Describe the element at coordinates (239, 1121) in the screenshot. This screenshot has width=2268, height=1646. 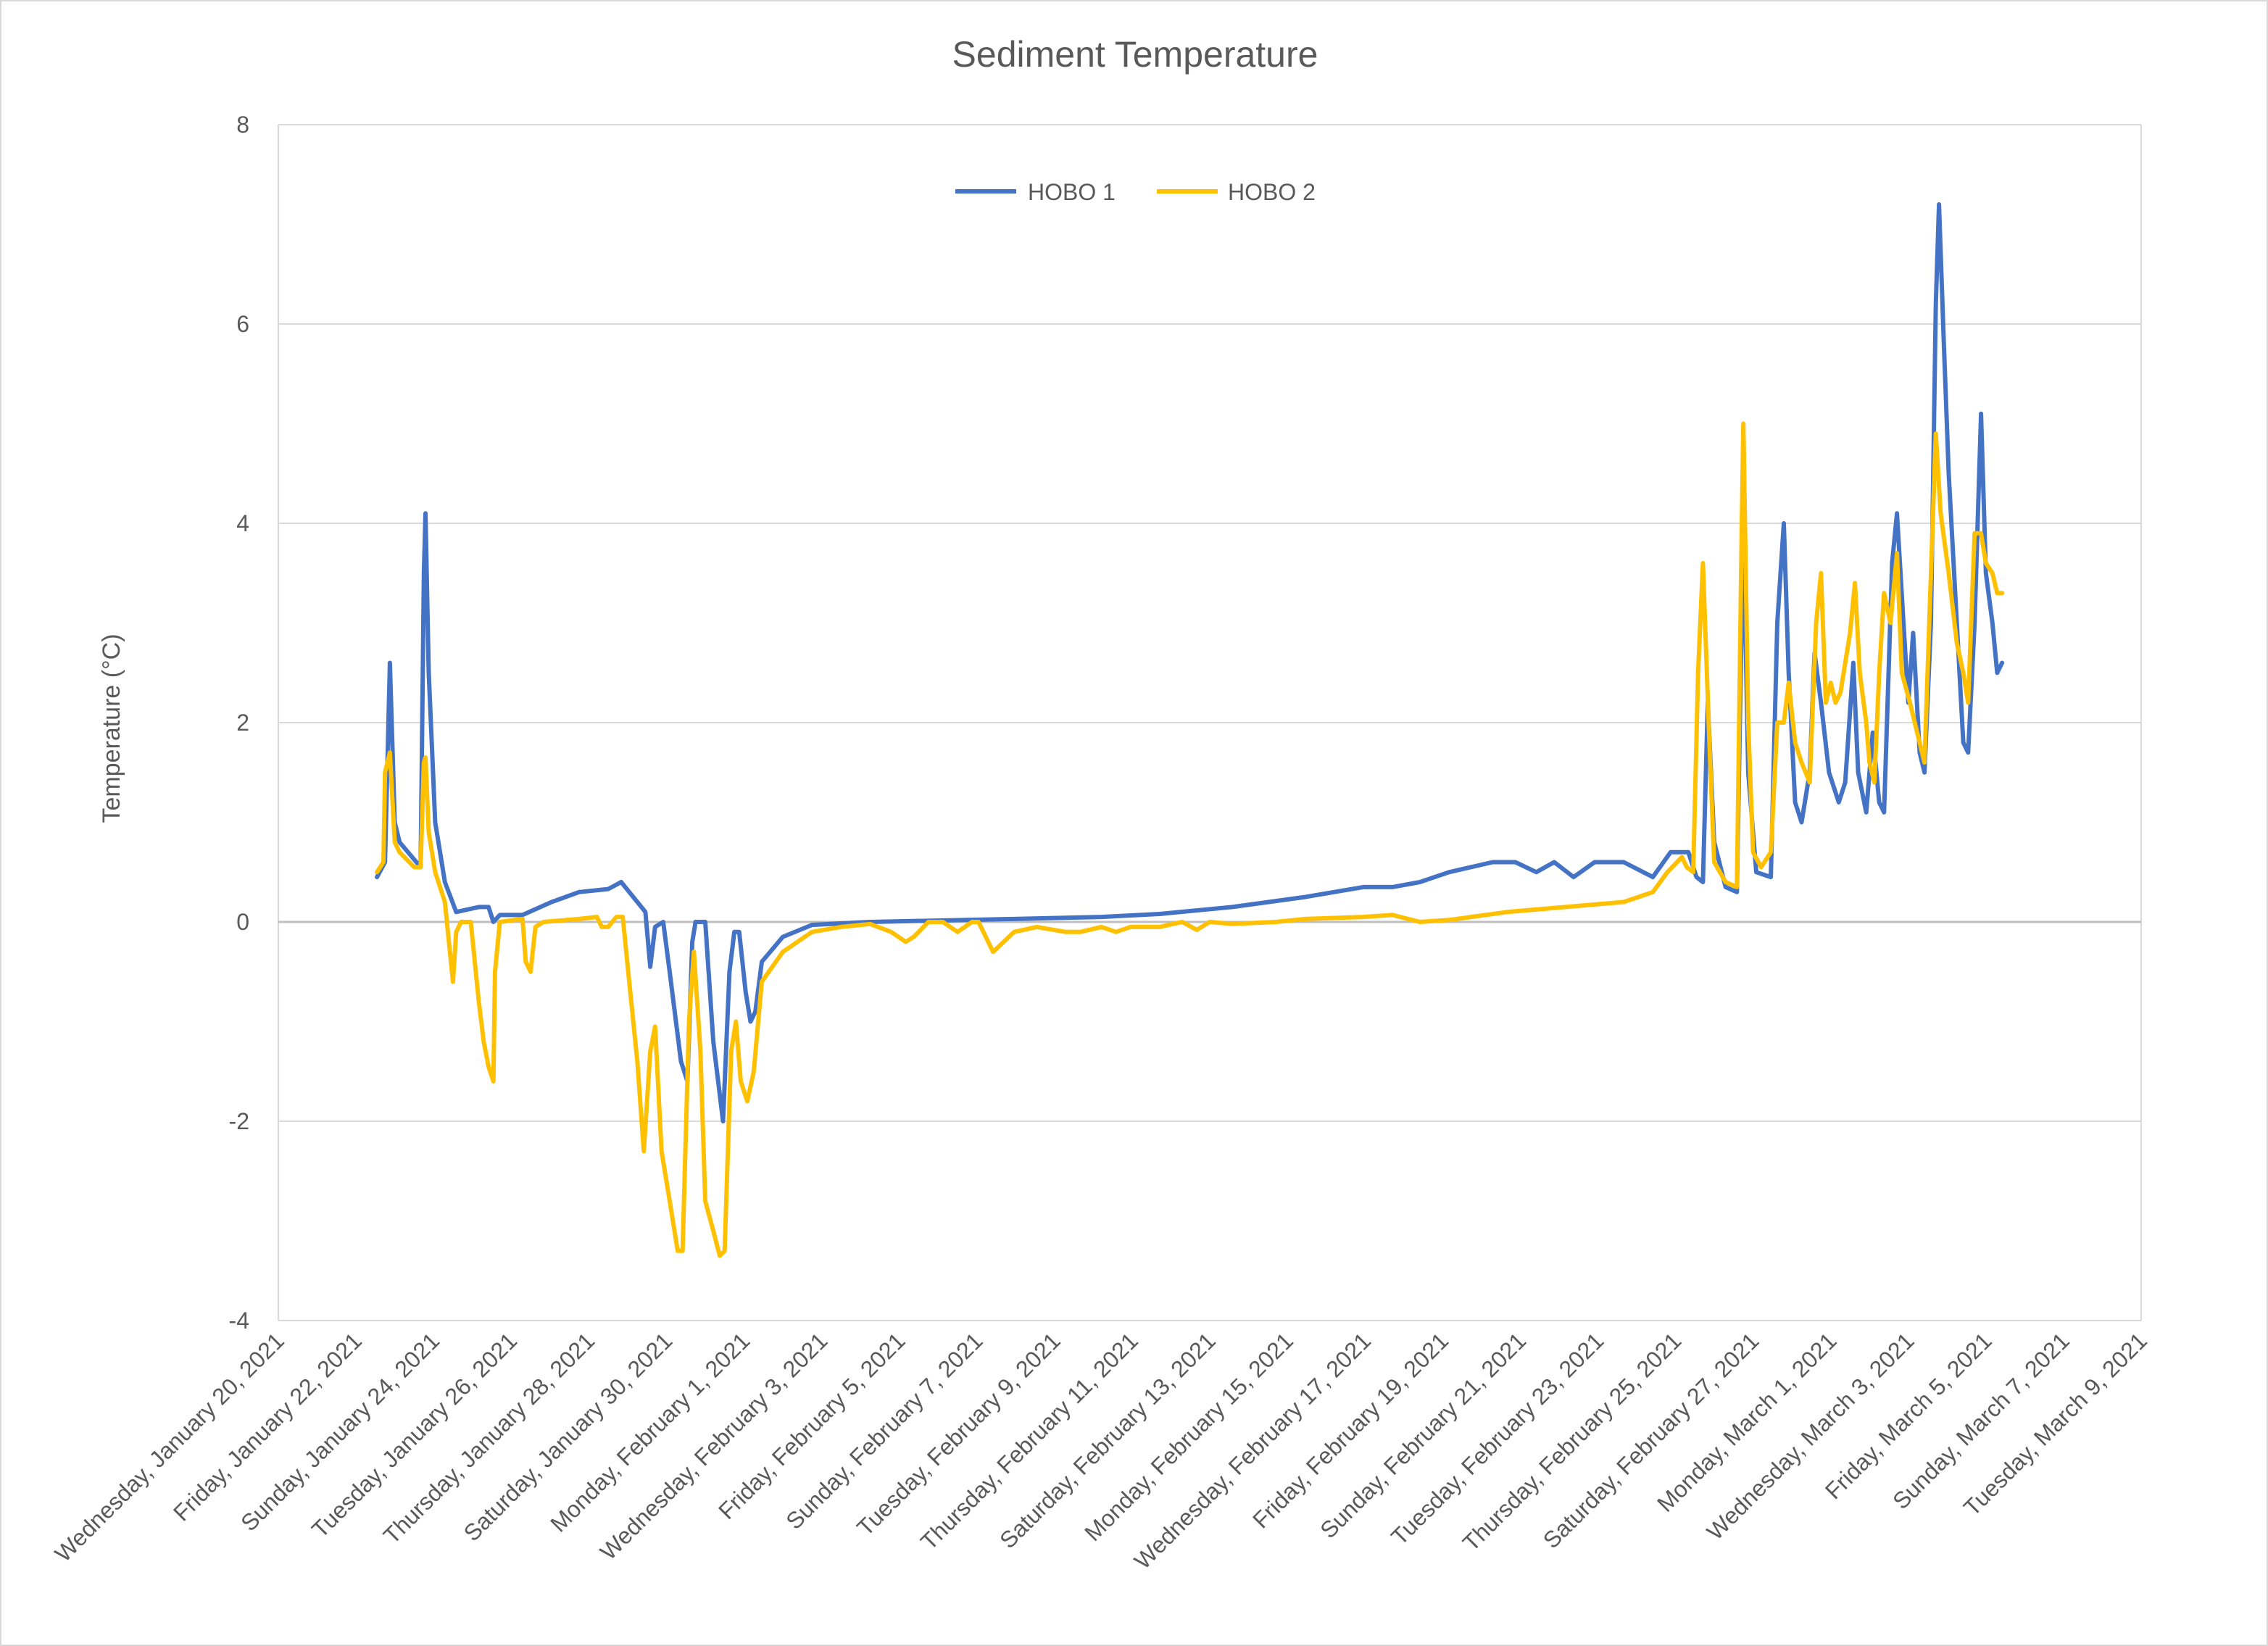
I see `y-tick-label: -2` at that location.